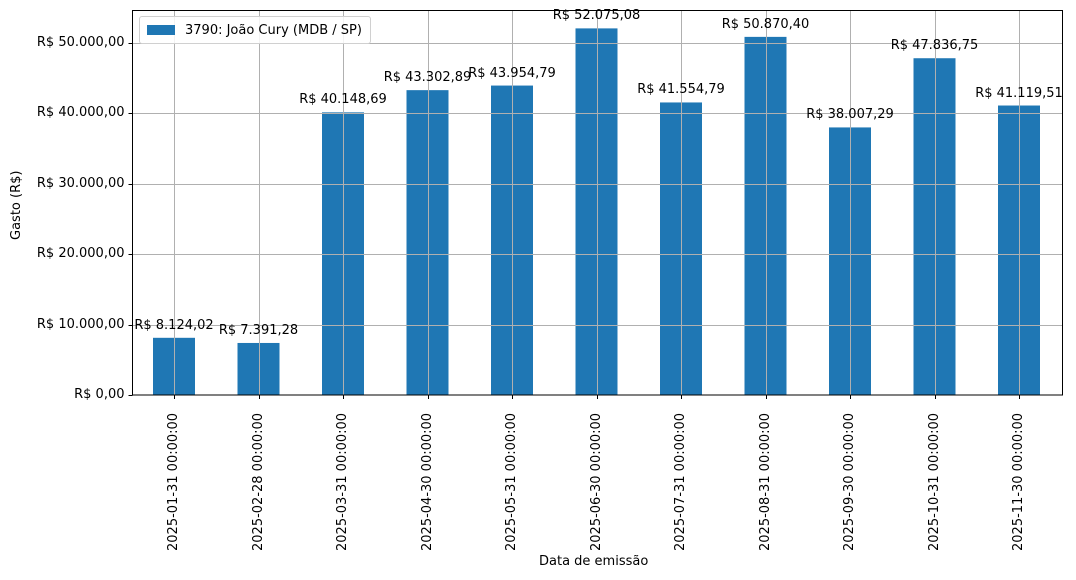 This screenshot has width=1076, height=580. Describe the element at coordinates (173, 481) in the screenshot. I see `x-tick-label: 2025-01-31 00:00:00` at that location.